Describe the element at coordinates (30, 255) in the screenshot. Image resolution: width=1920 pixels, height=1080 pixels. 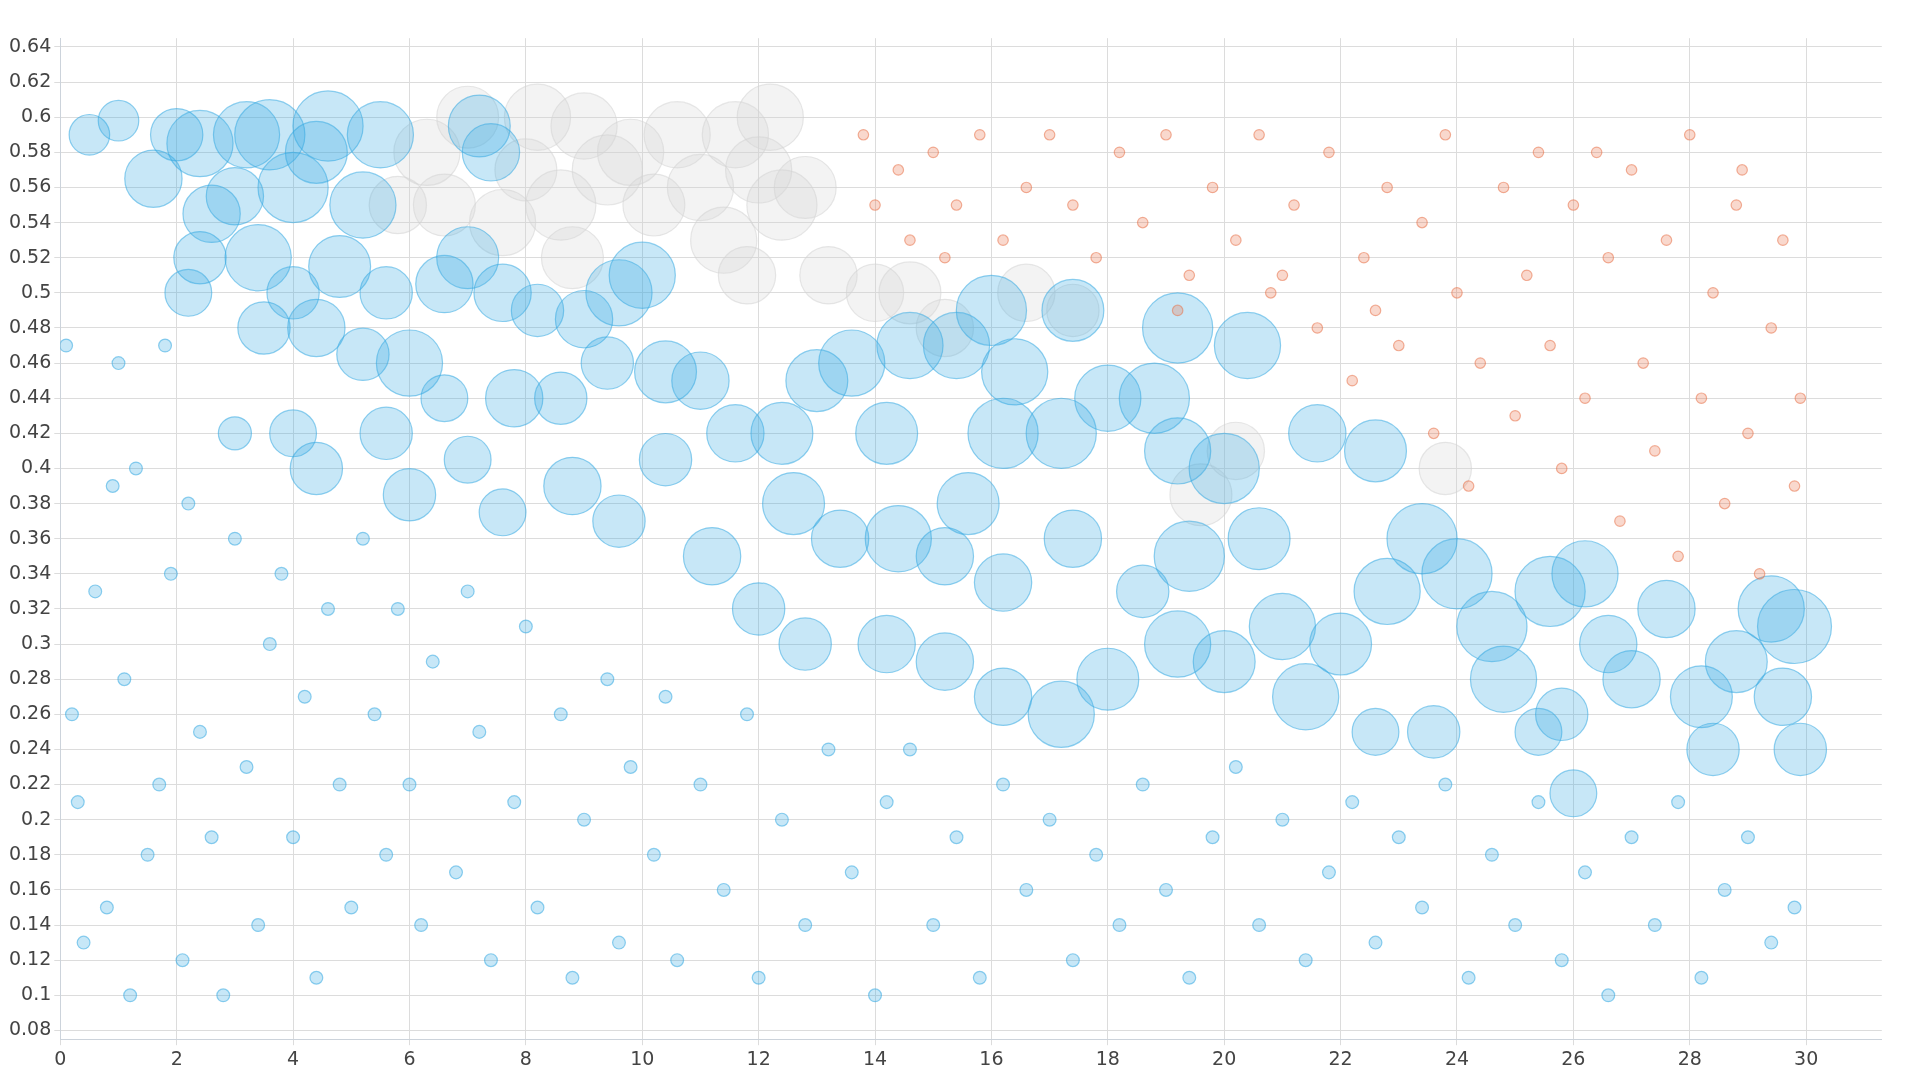
I see `y-tick-label: 0.52` at that location.